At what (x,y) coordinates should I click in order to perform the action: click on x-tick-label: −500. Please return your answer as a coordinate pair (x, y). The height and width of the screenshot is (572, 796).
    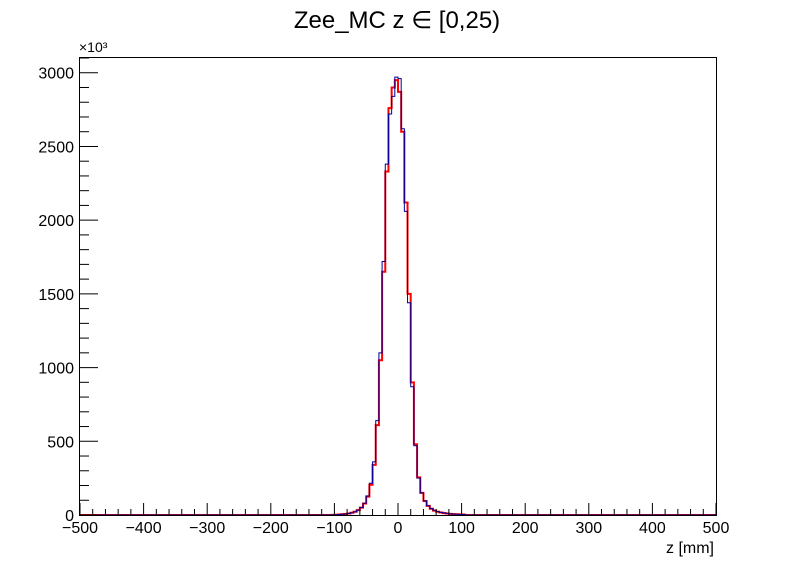
    Looking at the image, I should click on (80, 528).